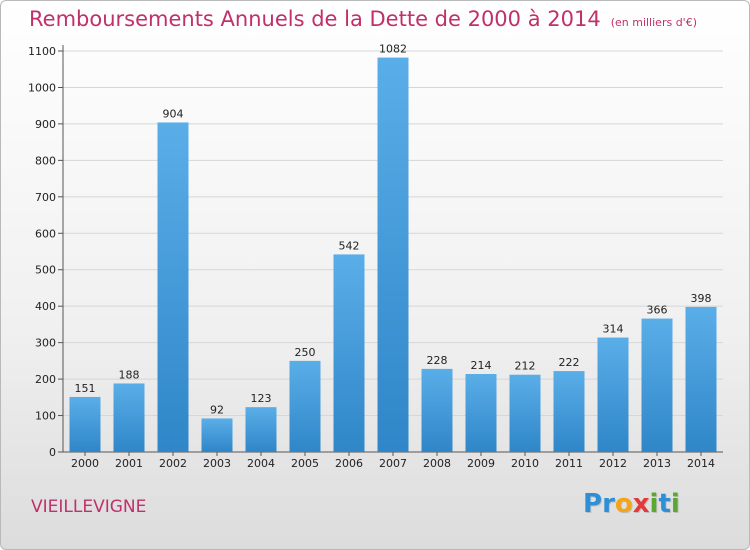  What do you see at coordinates (613, 463) in the screenshot?
I see `x-tick-label: 2012` at bounding box center [613, 463].